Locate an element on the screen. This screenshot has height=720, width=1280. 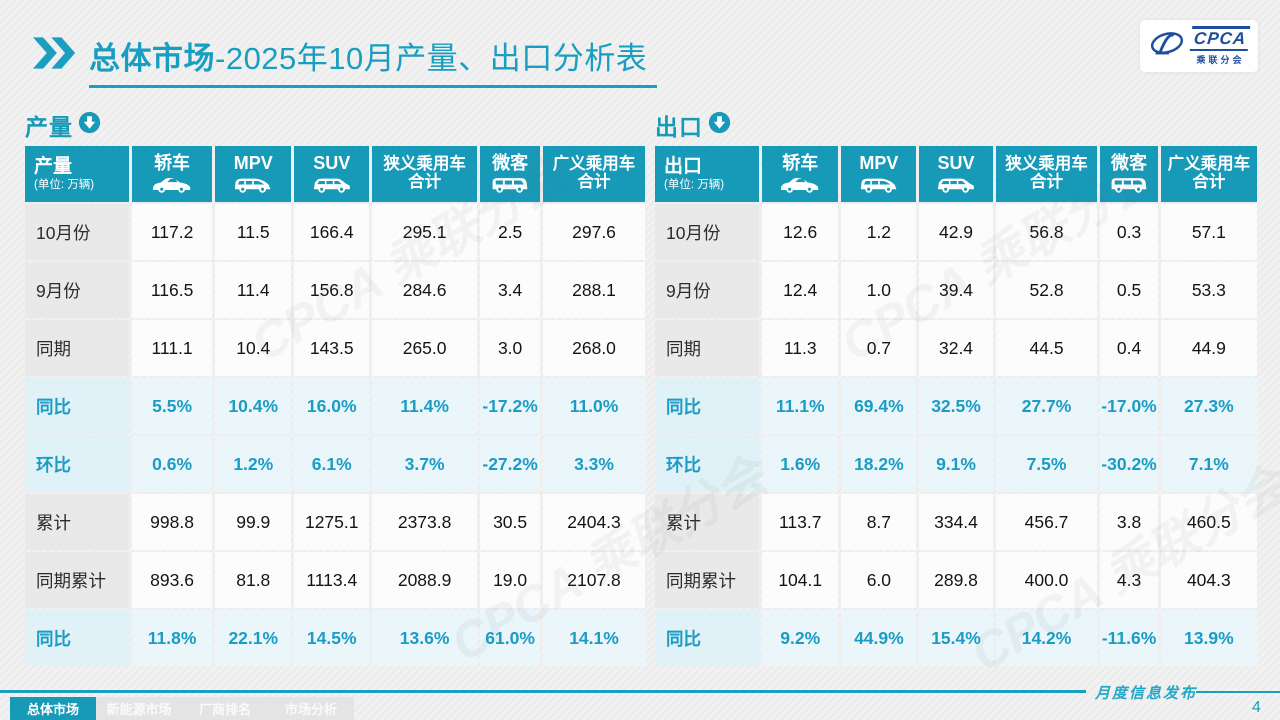
data-cell: 19.0 is located at coordinates (510, 580).